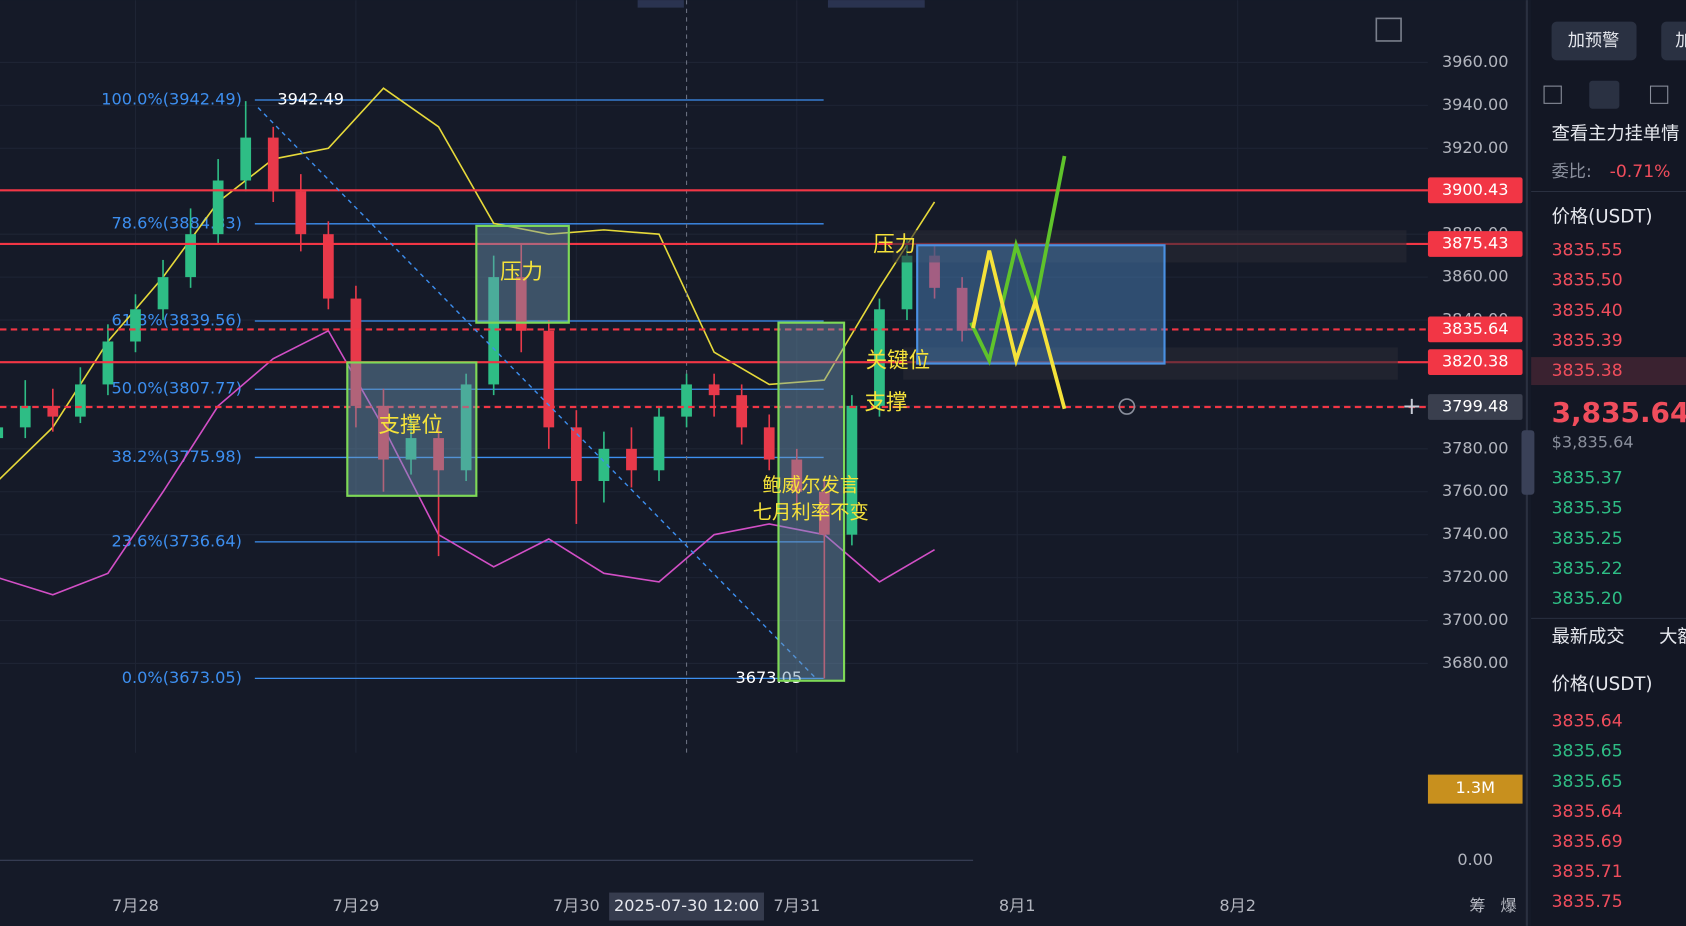 Image resolution: width=1686 pixels, height=926 pixels. I want to click on anchor-handle, so click(1127, 406).